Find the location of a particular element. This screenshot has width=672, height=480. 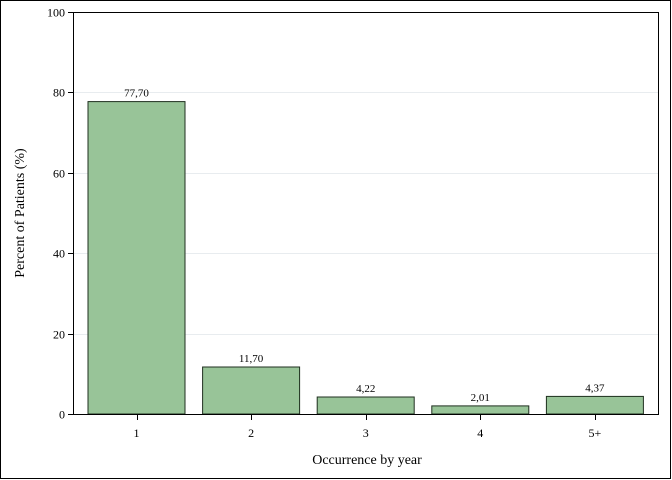

y-axis: 0 20 40 60 80 100 is located at coordinates (60, 214).